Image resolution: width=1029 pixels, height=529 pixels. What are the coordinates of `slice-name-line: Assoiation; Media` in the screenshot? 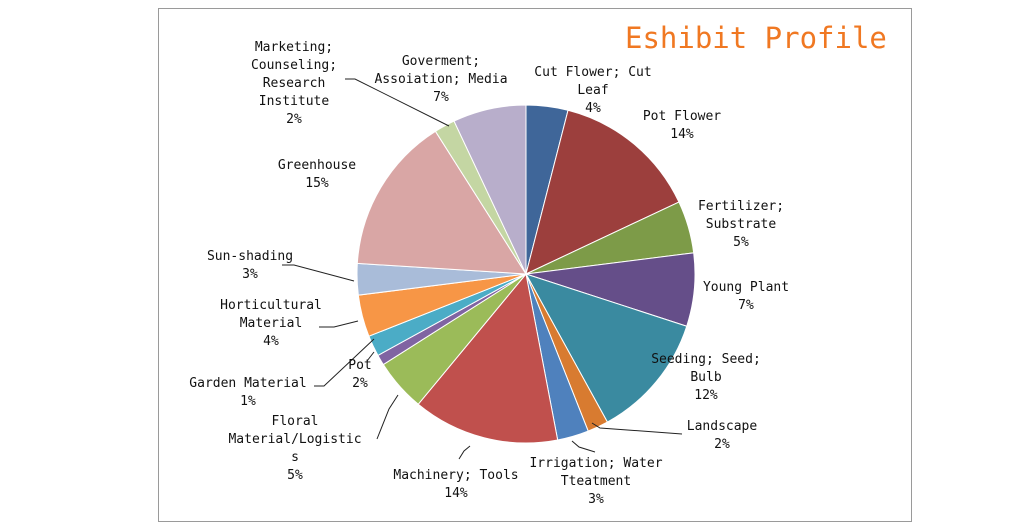 It's located at (440, 79).